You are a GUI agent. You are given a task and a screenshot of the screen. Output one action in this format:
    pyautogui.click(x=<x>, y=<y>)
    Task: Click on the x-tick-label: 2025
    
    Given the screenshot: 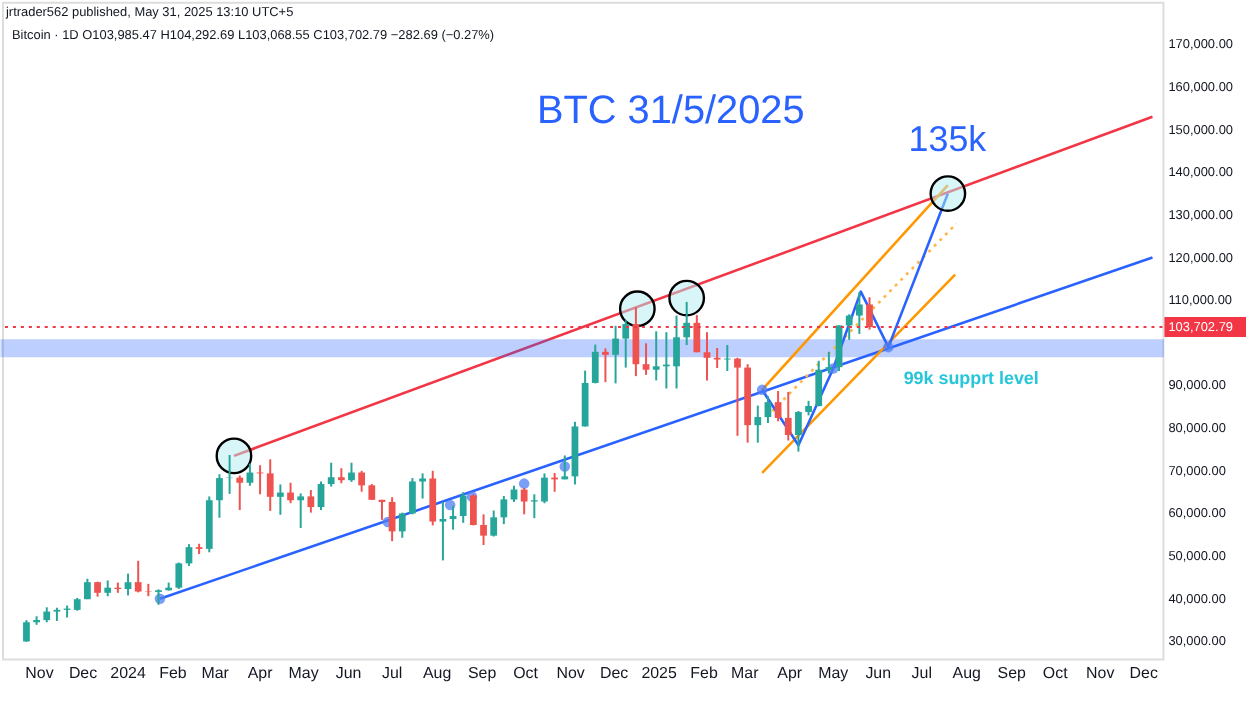 What is the action you would take?
    pyautogui.click(x=659, y=673)
    